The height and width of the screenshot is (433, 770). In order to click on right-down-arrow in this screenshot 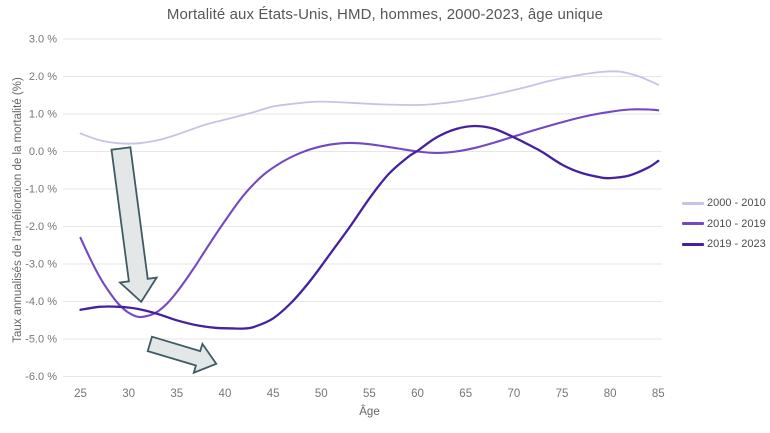, I will do `click(182, 355)`.